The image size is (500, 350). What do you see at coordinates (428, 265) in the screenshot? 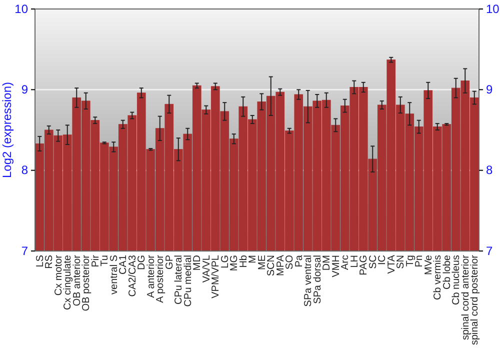
I see `x-tick-label: MVe` at bounding box center [428, 265].